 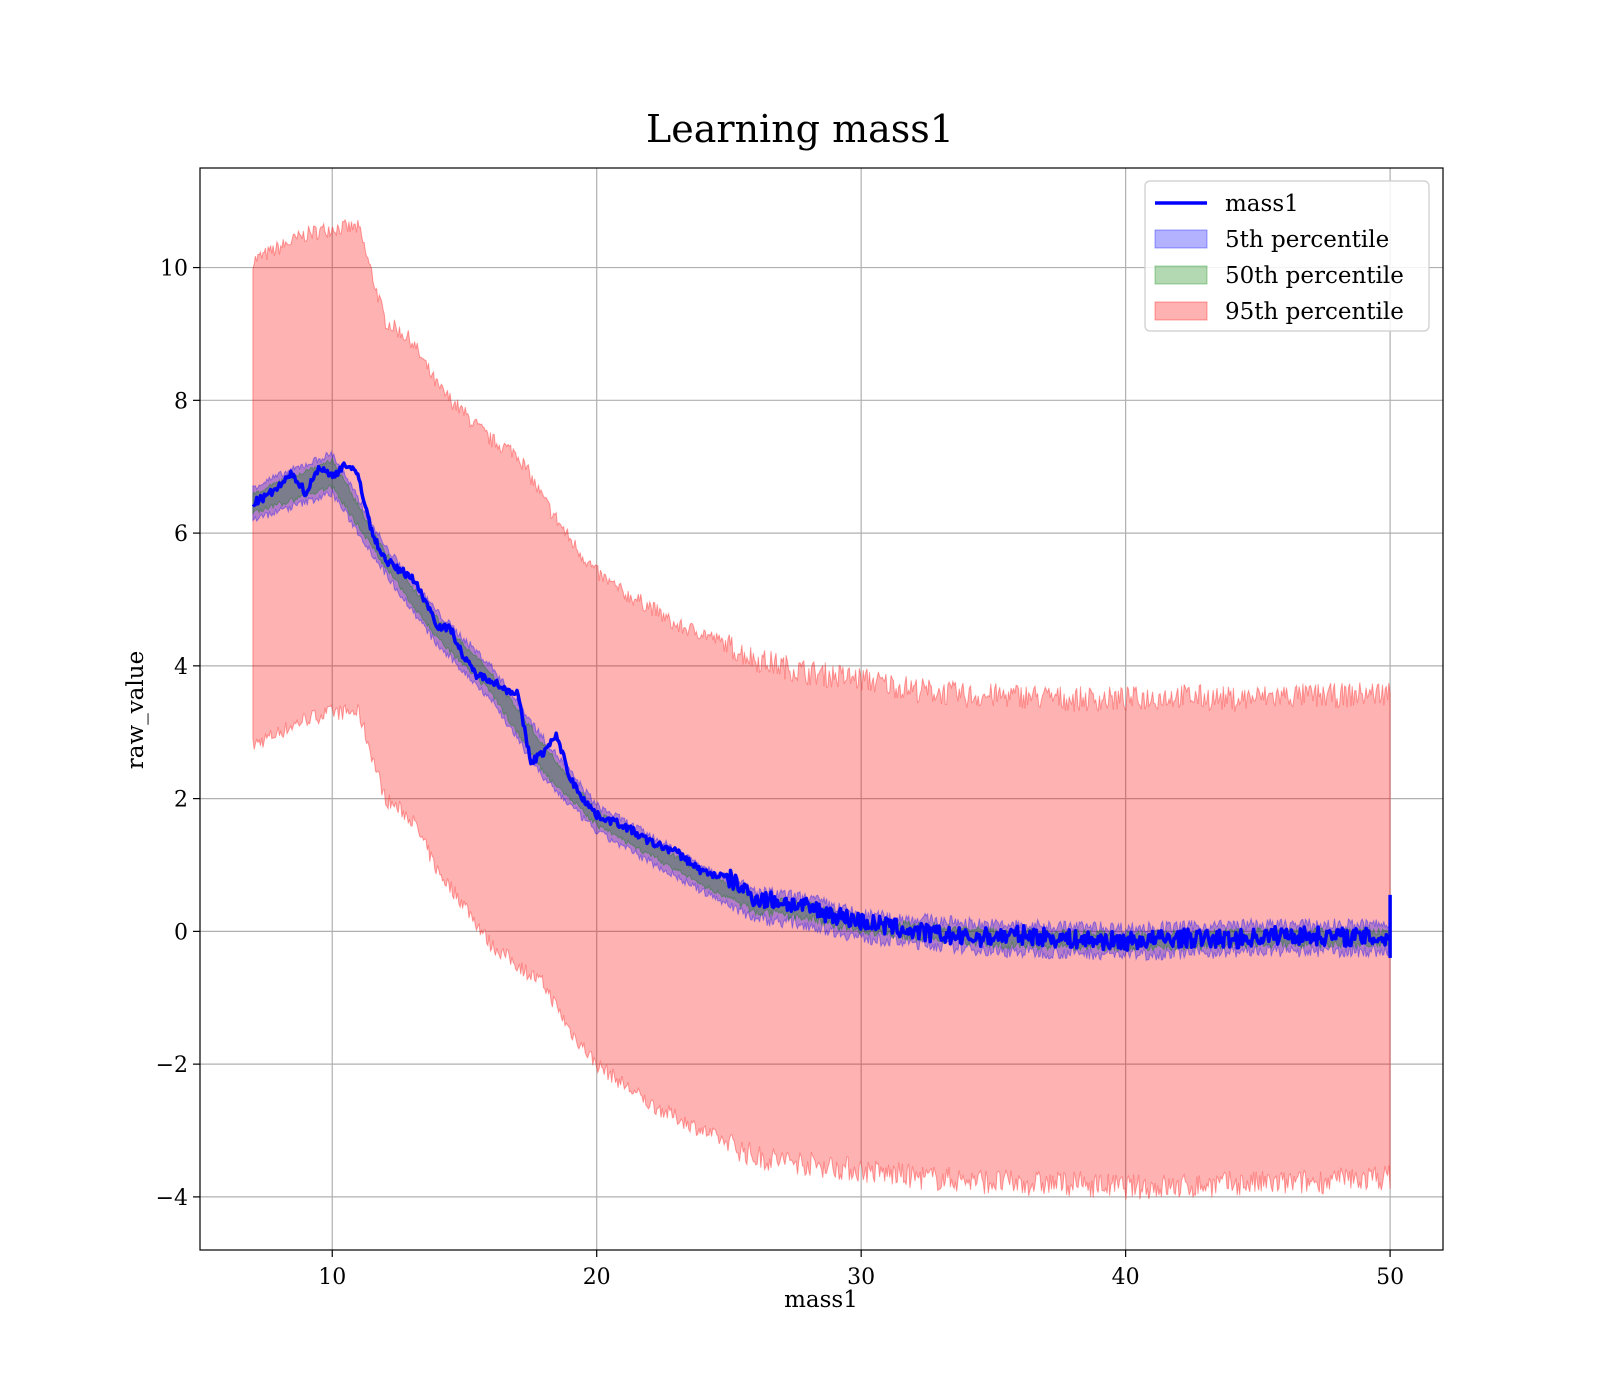 I want to click on chart-title: Learning mass1, so click(x=800, y=129).